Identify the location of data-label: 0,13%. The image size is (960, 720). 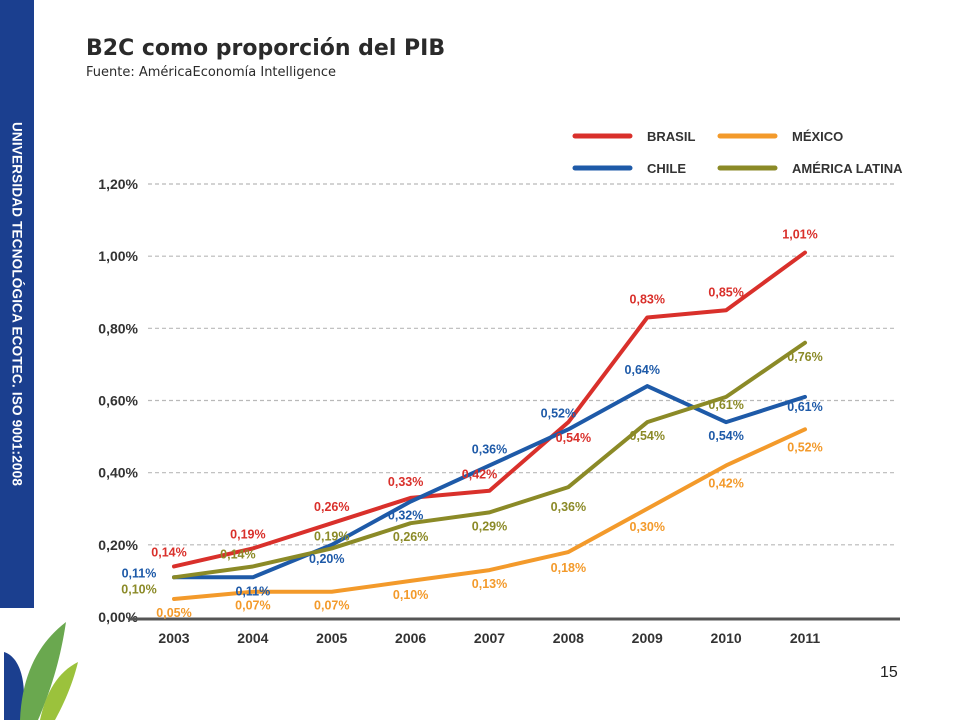
(489, 584).